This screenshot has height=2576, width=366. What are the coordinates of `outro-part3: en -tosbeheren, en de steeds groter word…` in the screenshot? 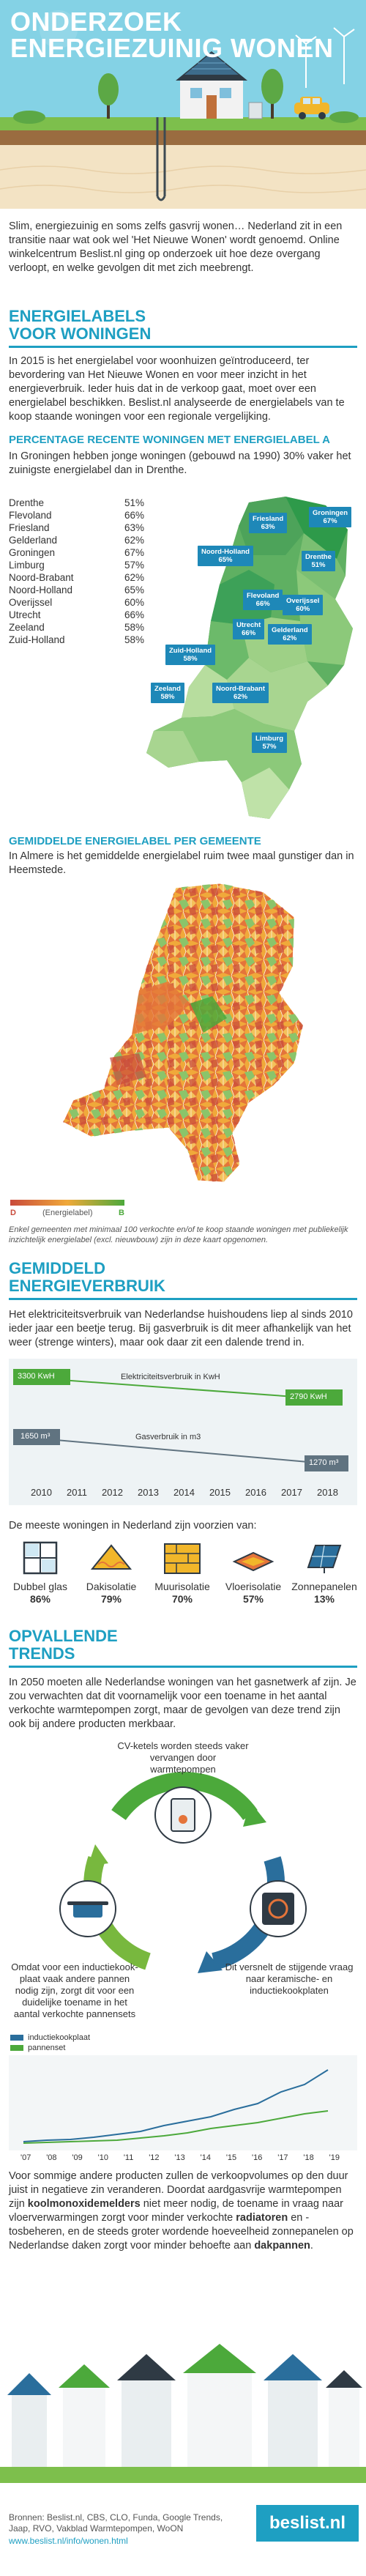 It's located at (181, 2232).